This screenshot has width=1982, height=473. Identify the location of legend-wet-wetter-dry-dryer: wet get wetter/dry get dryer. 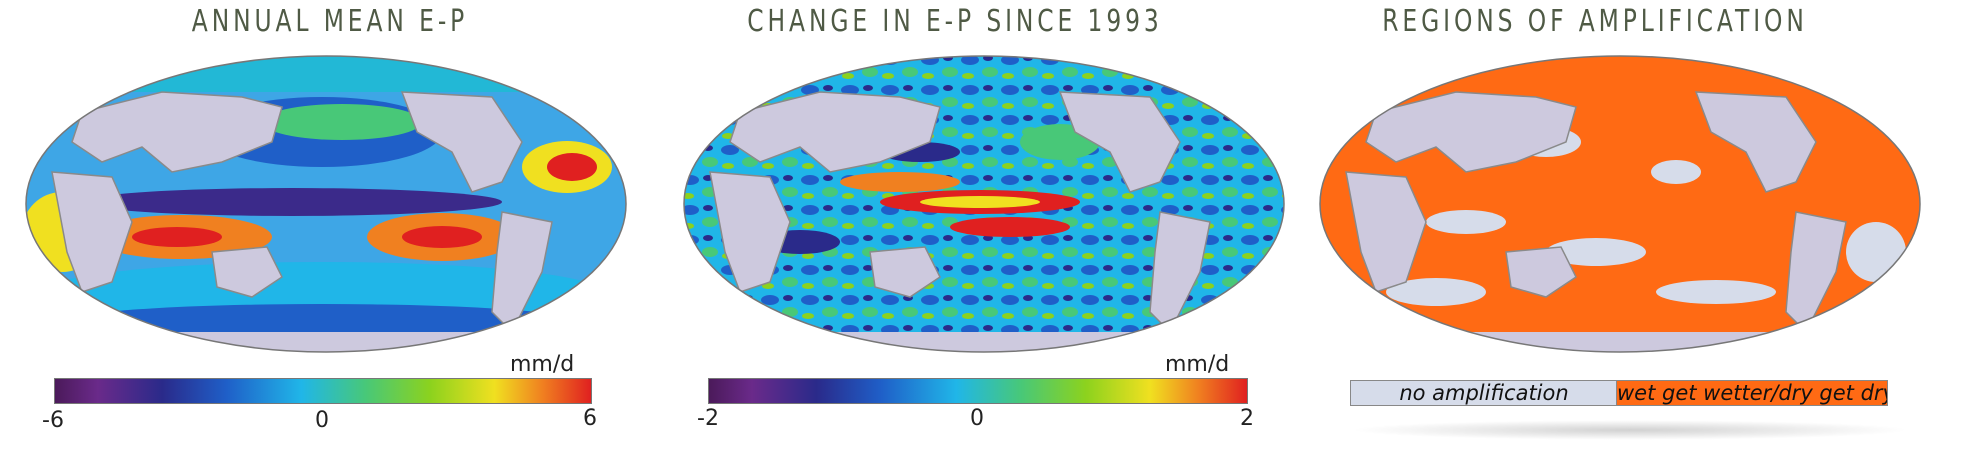
(1752, 393).